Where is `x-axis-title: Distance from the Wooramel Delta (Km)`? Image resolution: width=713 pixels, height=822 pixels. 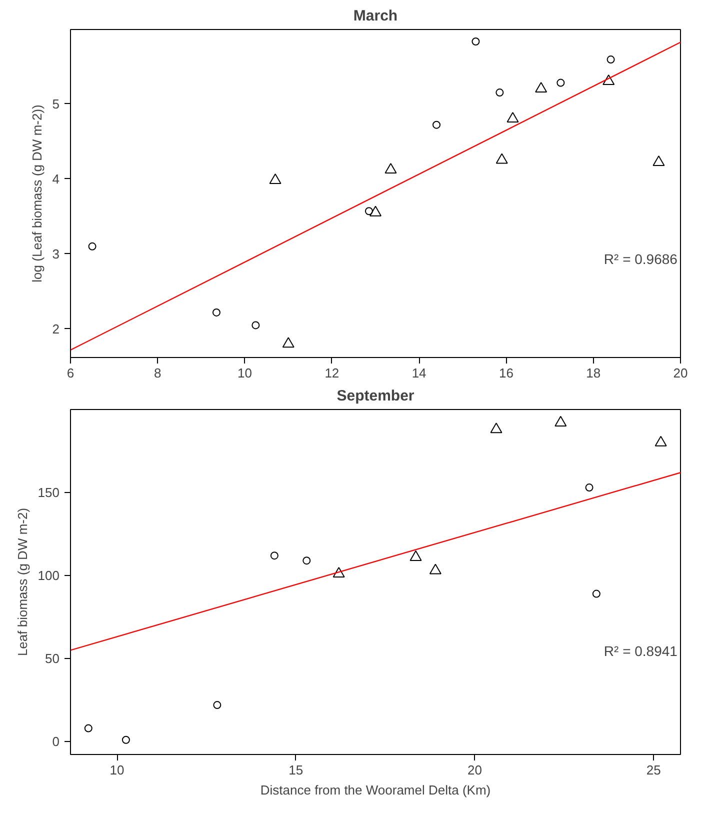 x-axis-title: Distance from the Wooramel Delta (Km) is located at coordinates (375, 790).